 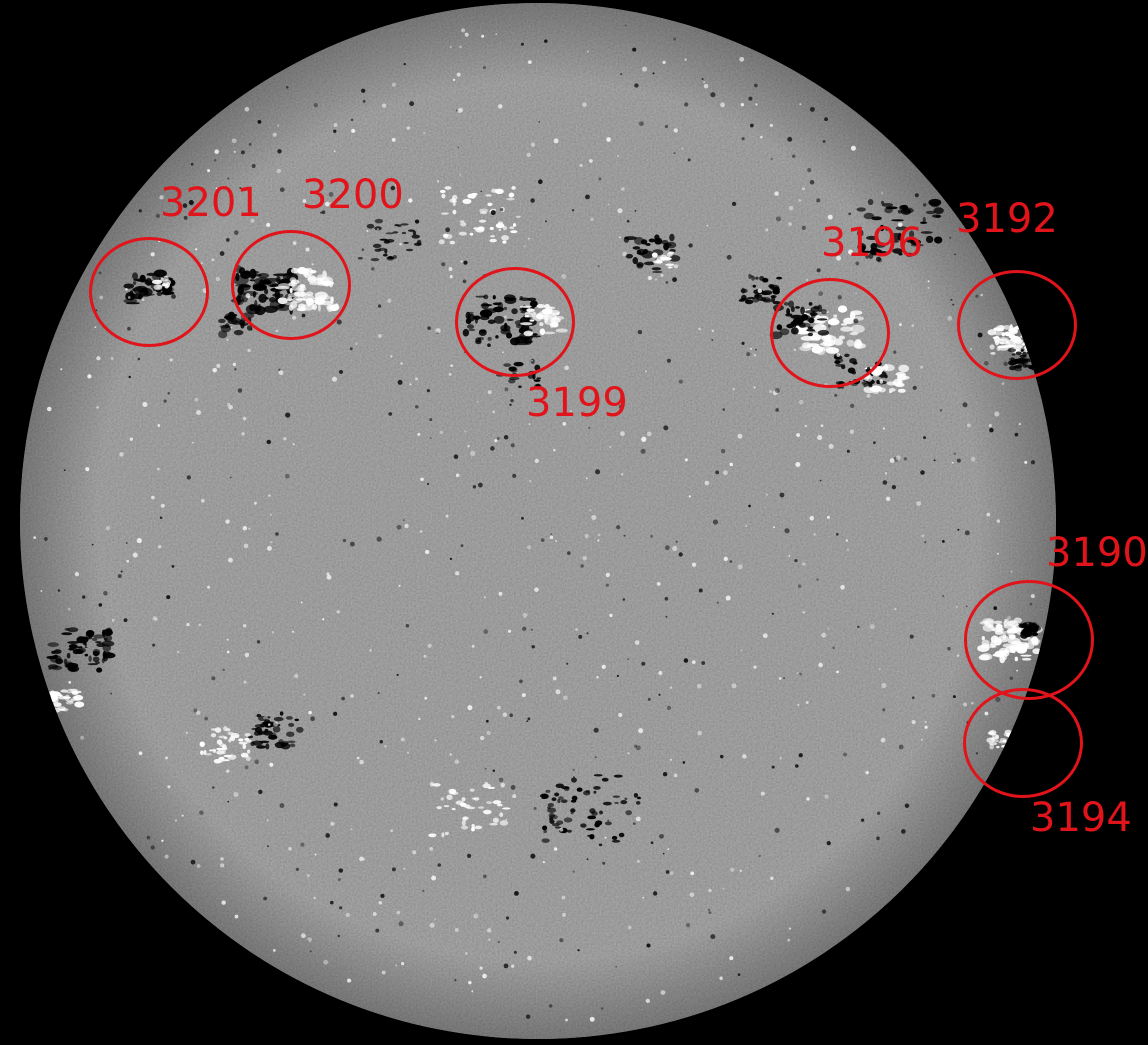 What do you see at coordinates (291, 285) in the screenshot?
I see `region-3200-circle` at bounding box center [291, 285].